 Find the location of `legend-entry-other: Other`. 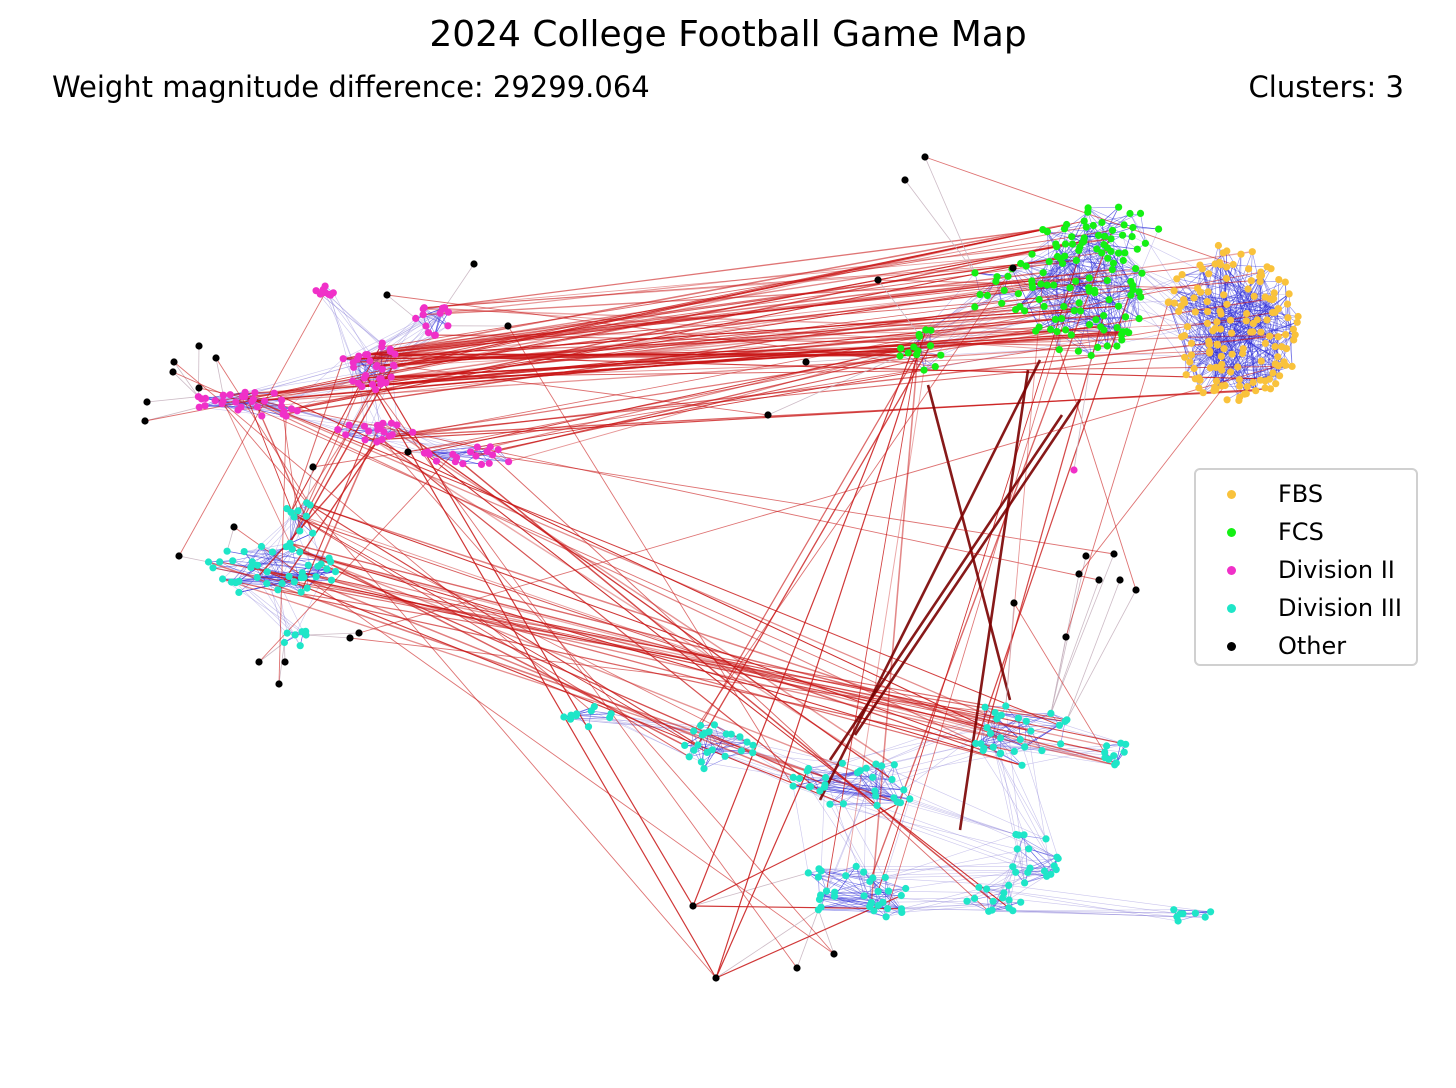

legend-entry-other: Other is located at coordinates (1306, 647).